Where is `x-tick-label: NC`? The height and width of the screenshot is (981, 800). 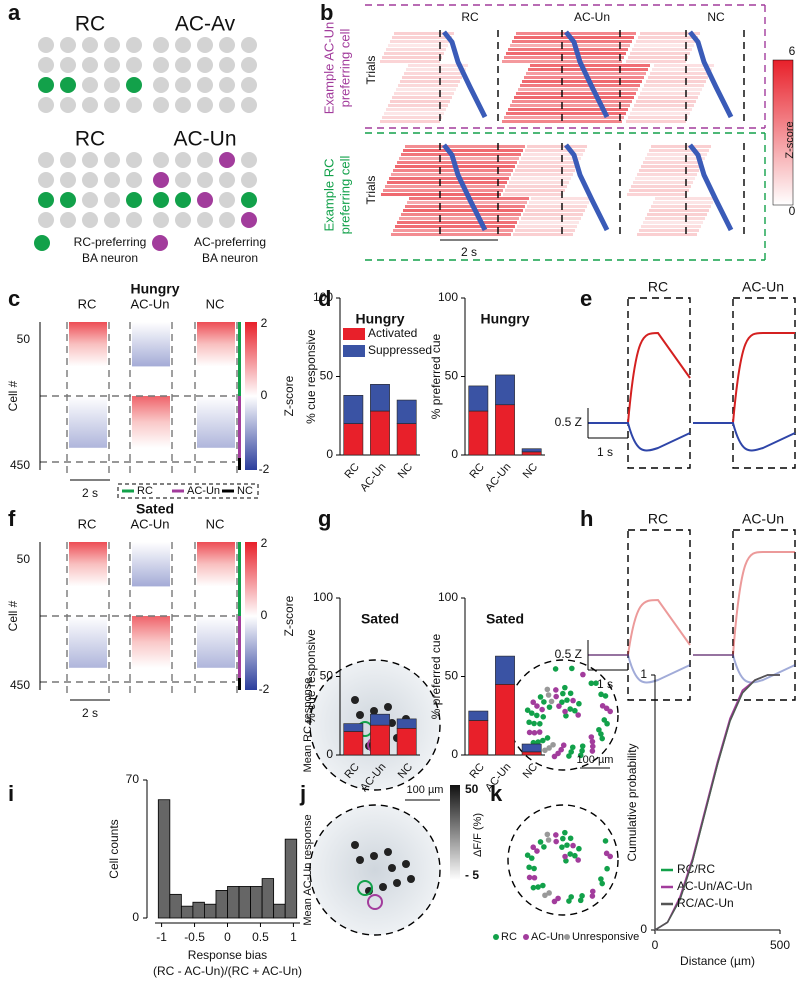 x-tick-label: NC is located at coordinates (530, 471).